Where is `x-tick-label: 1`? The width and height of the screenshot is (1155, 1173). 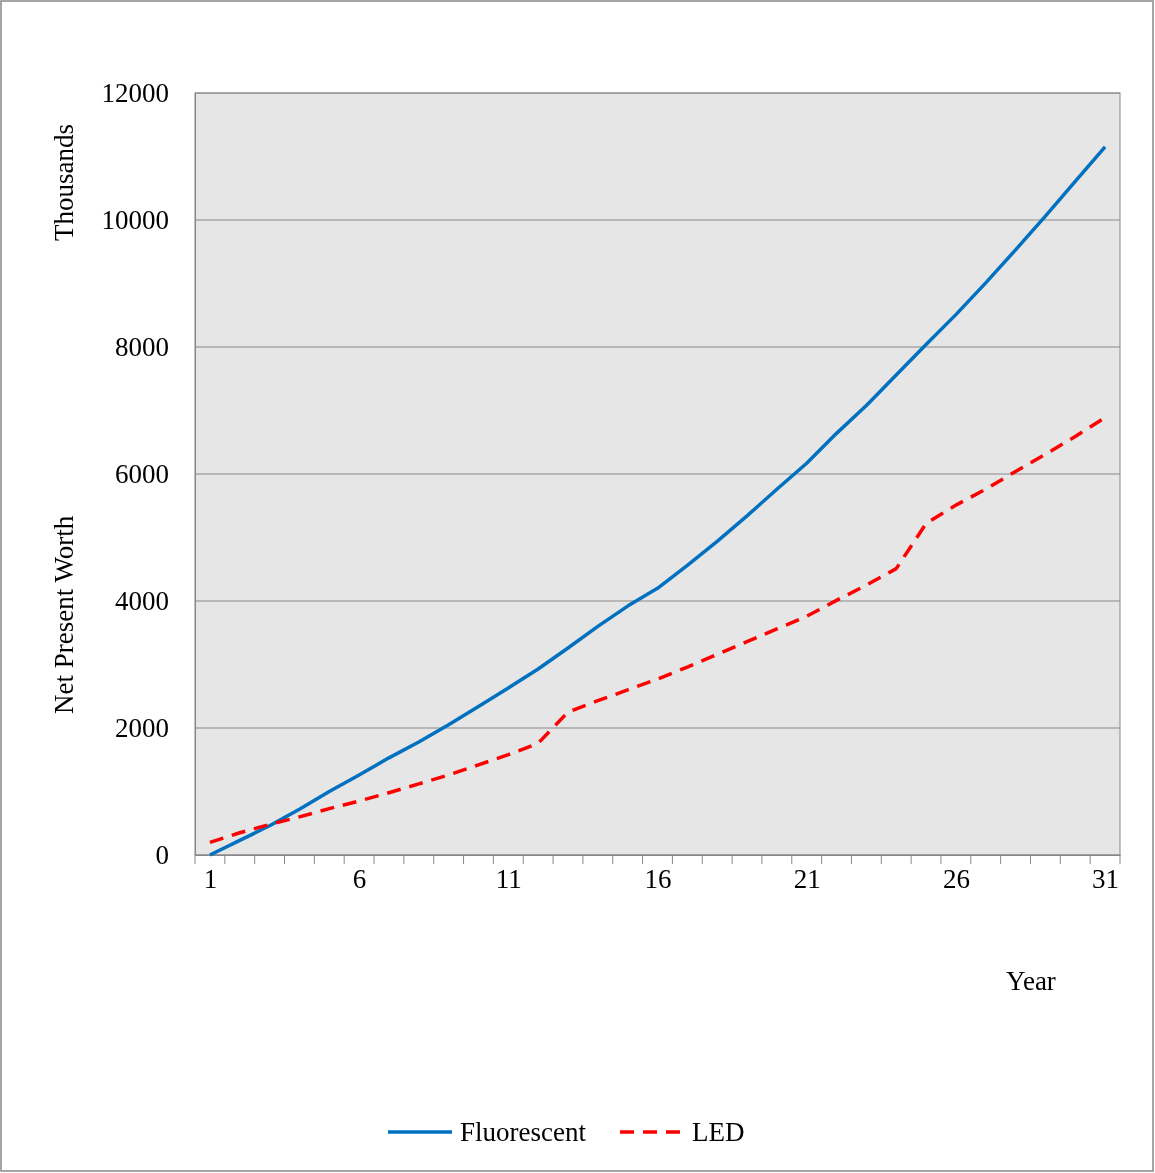
x-tick-label: 1 is located at coordinates (210, 879).